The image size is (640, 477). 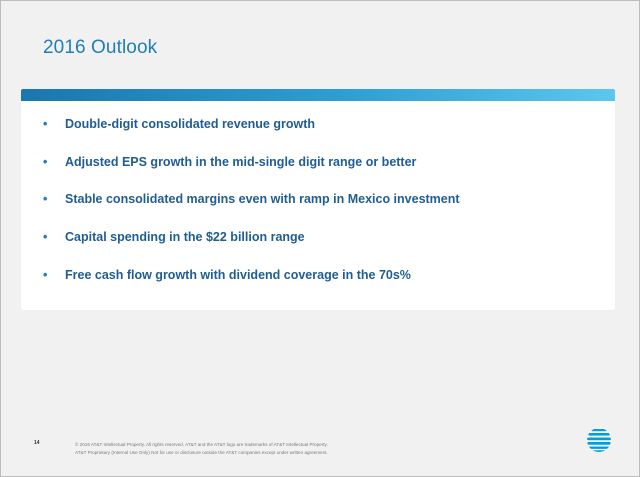 I want to click on panel-header-bar, so click(x=318, y=95).